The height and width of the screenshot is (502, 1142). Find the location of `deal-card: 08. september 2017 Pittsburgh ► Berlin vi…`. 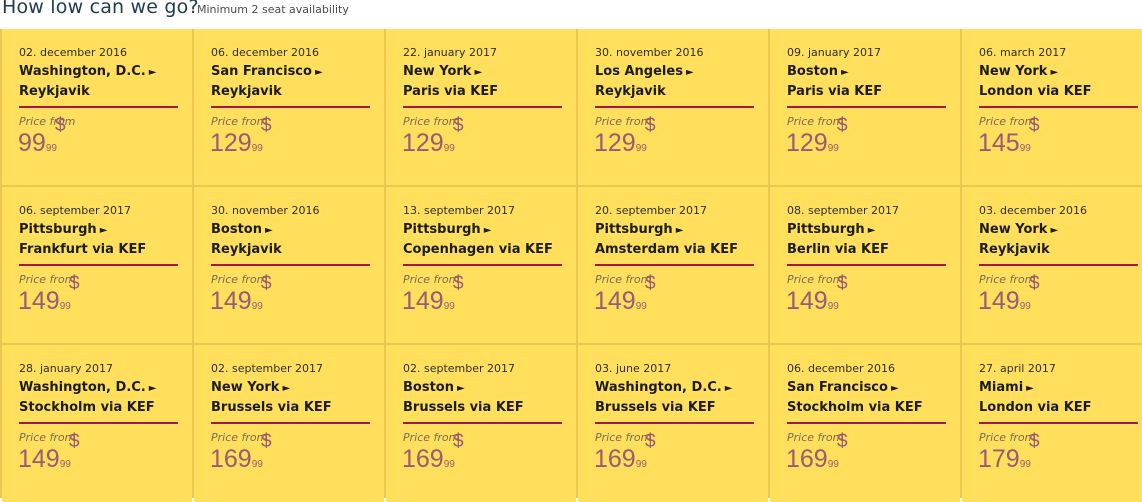

deal-card: 08. september 2017 Pittsburgh ► Berlin vi… is located at coordinates (865, 265).